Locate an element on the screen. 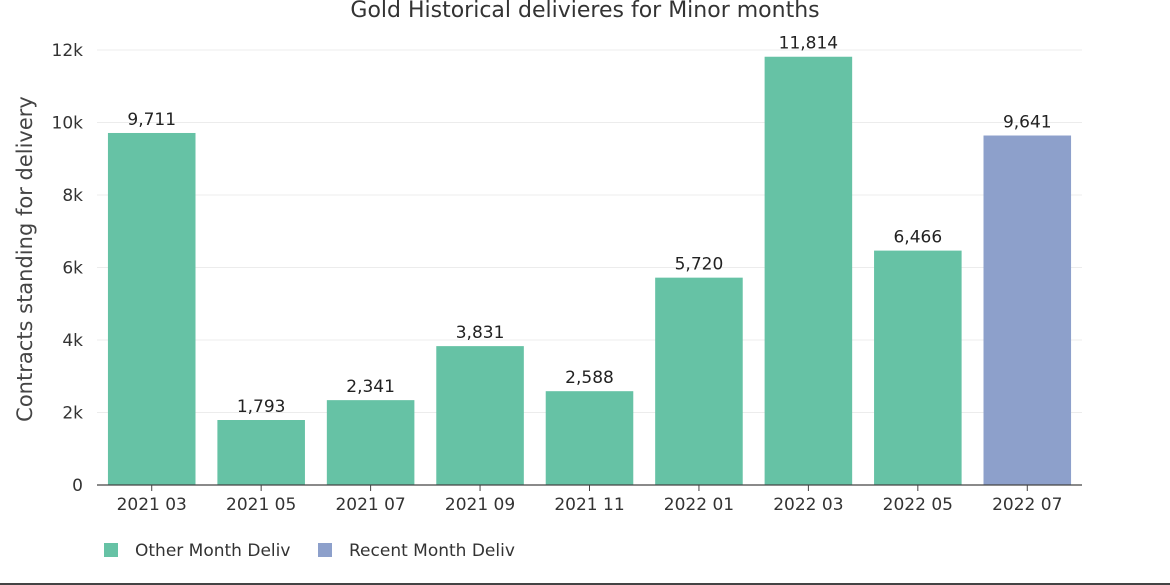  bar-value-label: 3,831 is located at coordinates (480, 333).